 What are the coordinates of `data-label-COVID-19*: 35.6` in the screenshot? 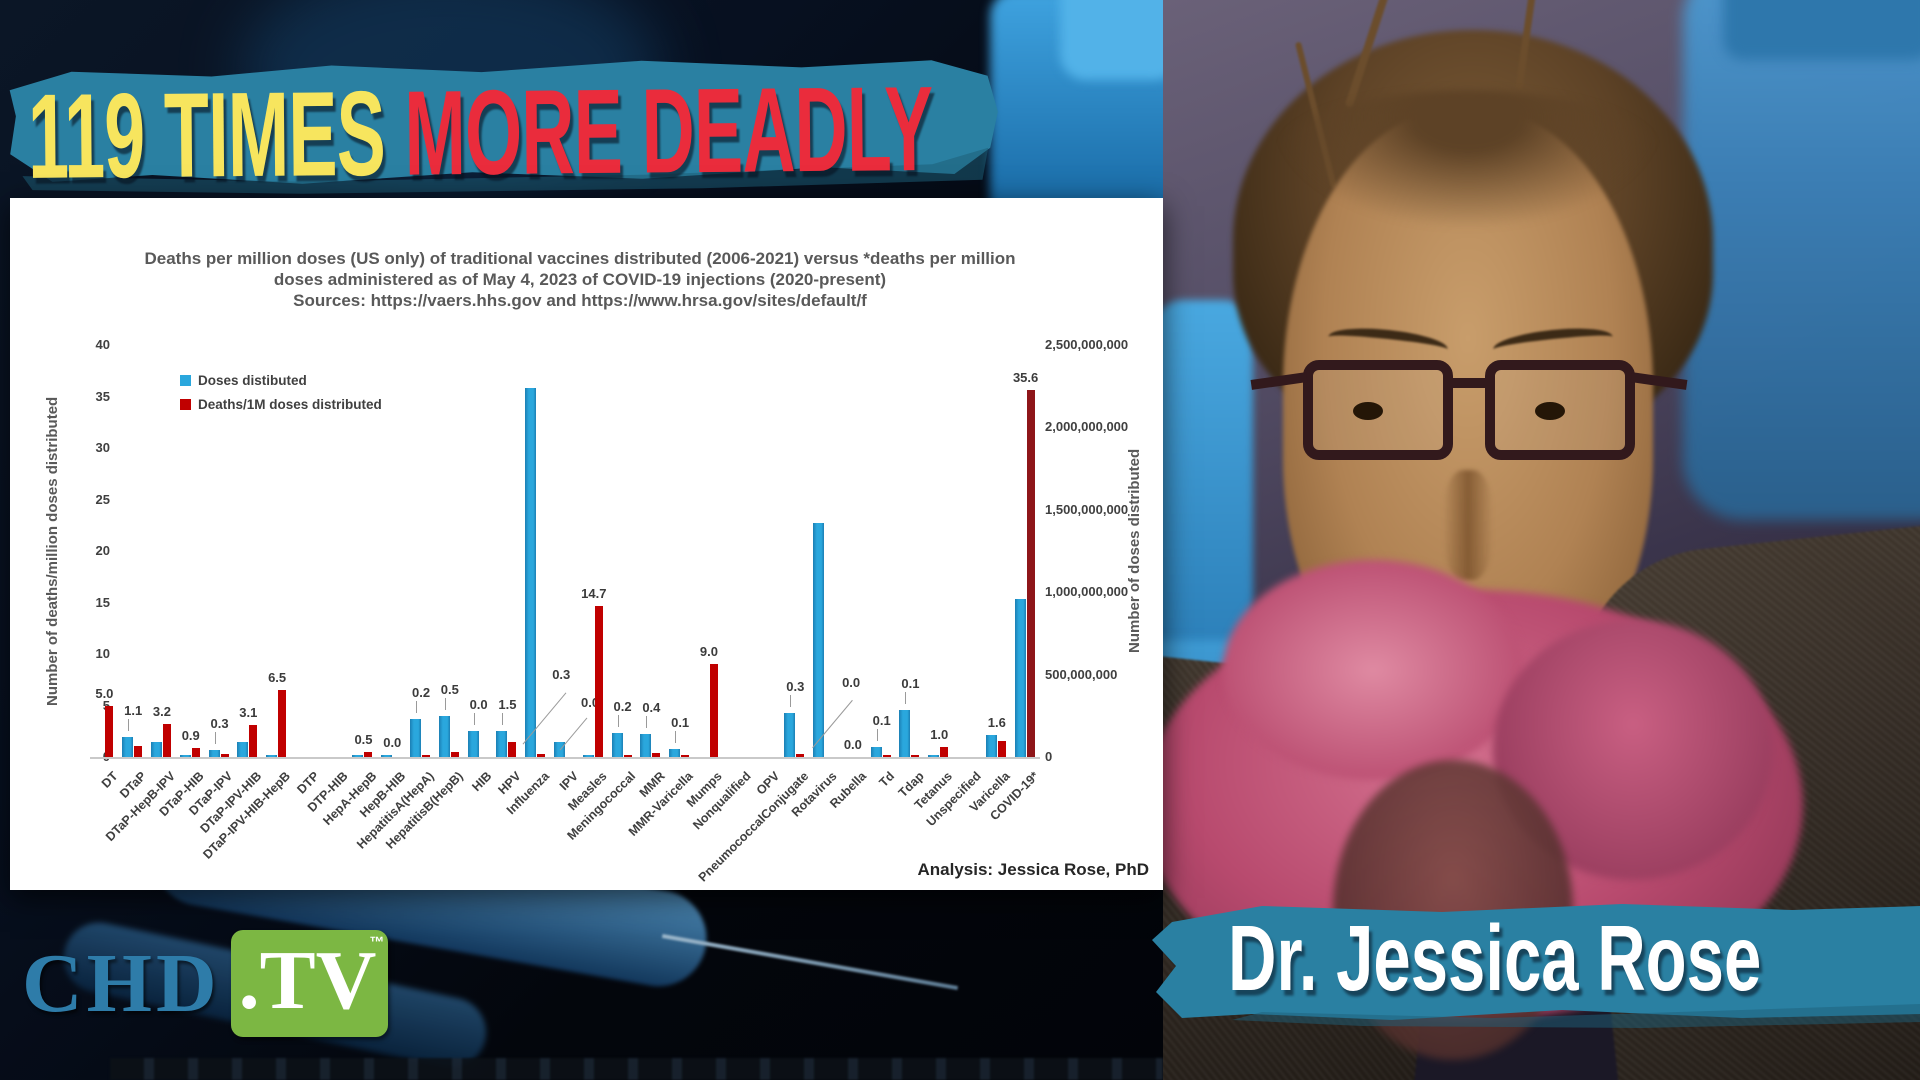 It's located at (1025, 378).